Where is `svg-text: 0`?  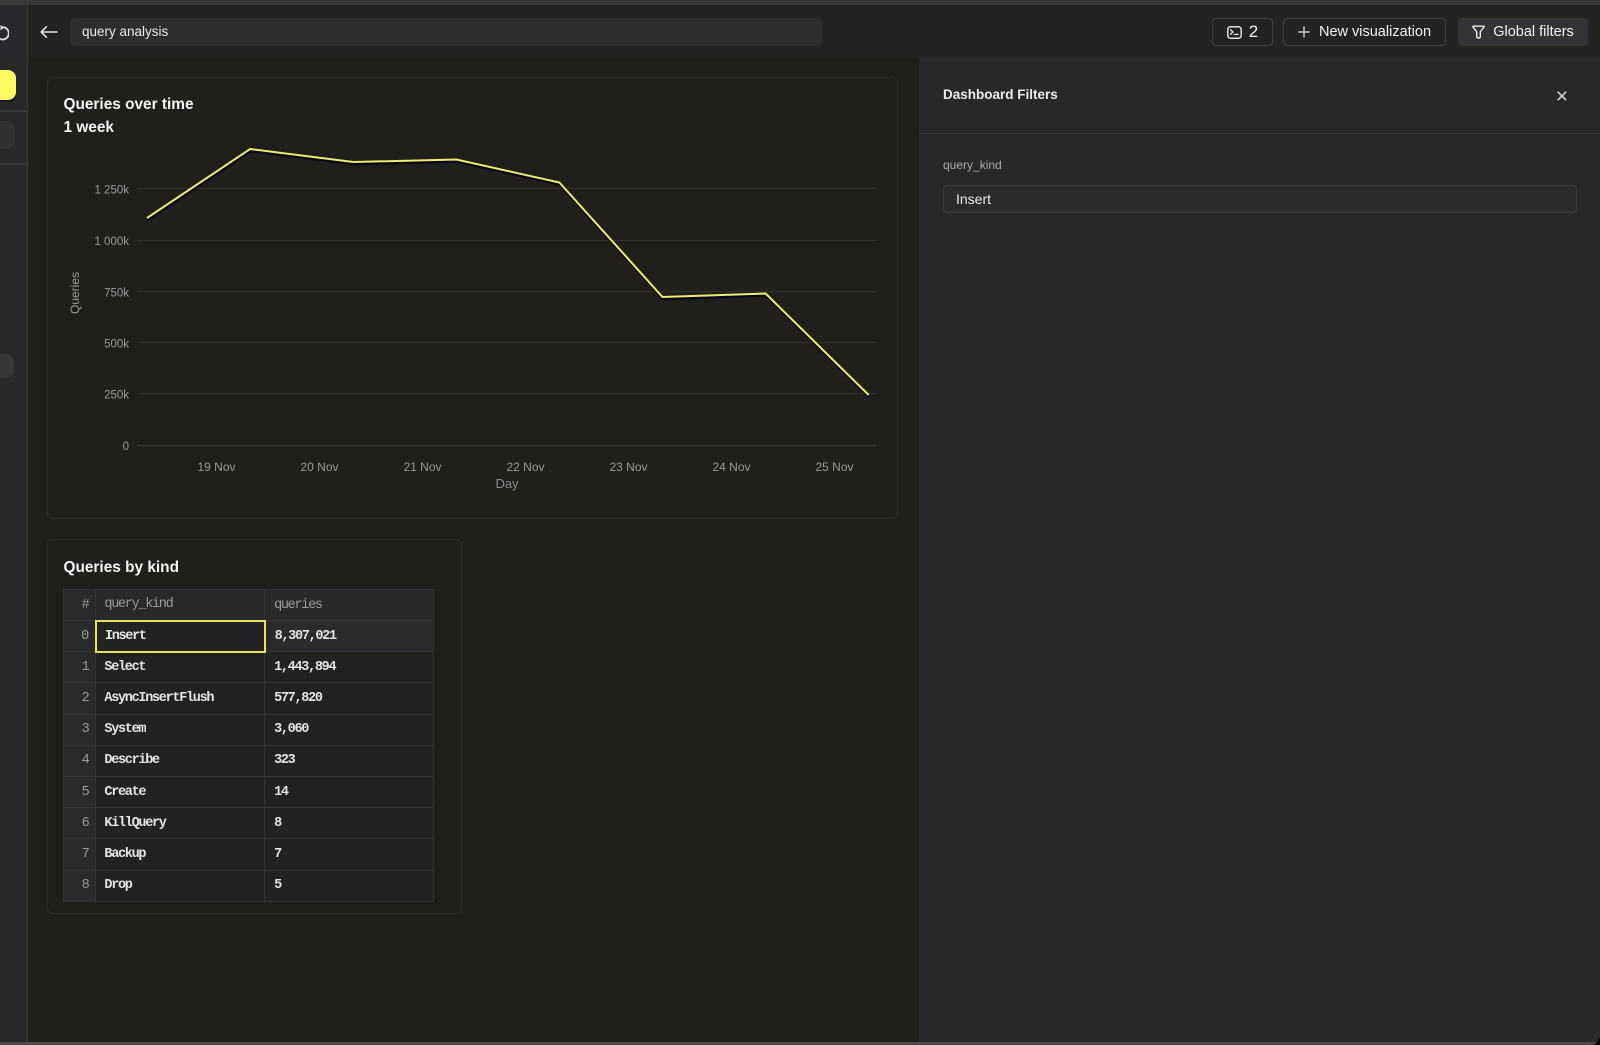 svg-text: 0 is located at coordinates (125, 447).